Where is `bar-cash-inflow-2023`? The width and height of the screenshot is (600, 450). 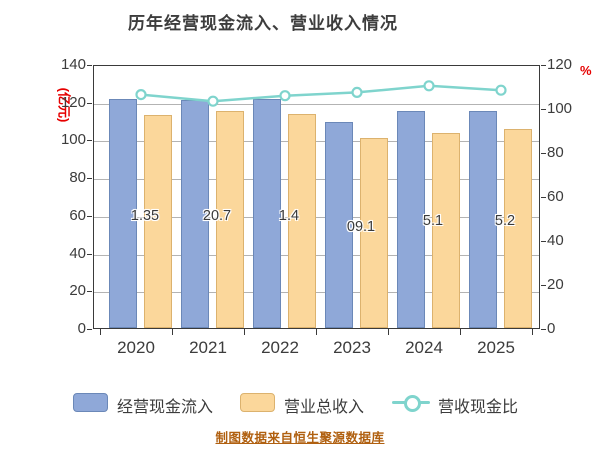 bar-cash-inflow-2023 is located at coordinates (339, 225).